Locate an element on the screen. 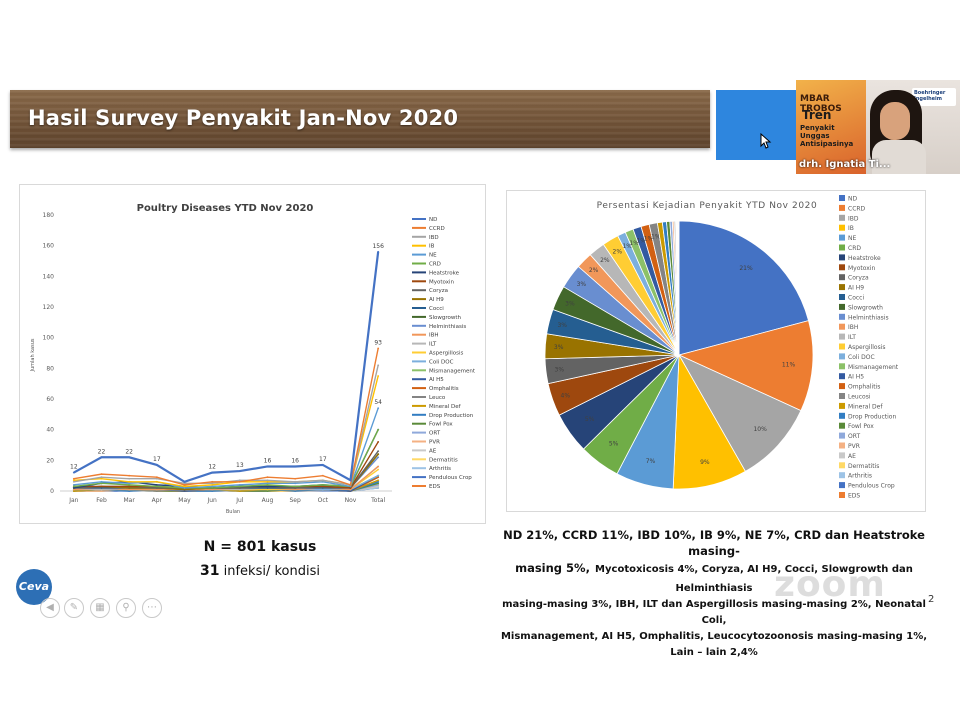 Image resolution: width=960 pixels, height=720 pixels. y-tick-label: 140 is located at coordinates (49, 276).